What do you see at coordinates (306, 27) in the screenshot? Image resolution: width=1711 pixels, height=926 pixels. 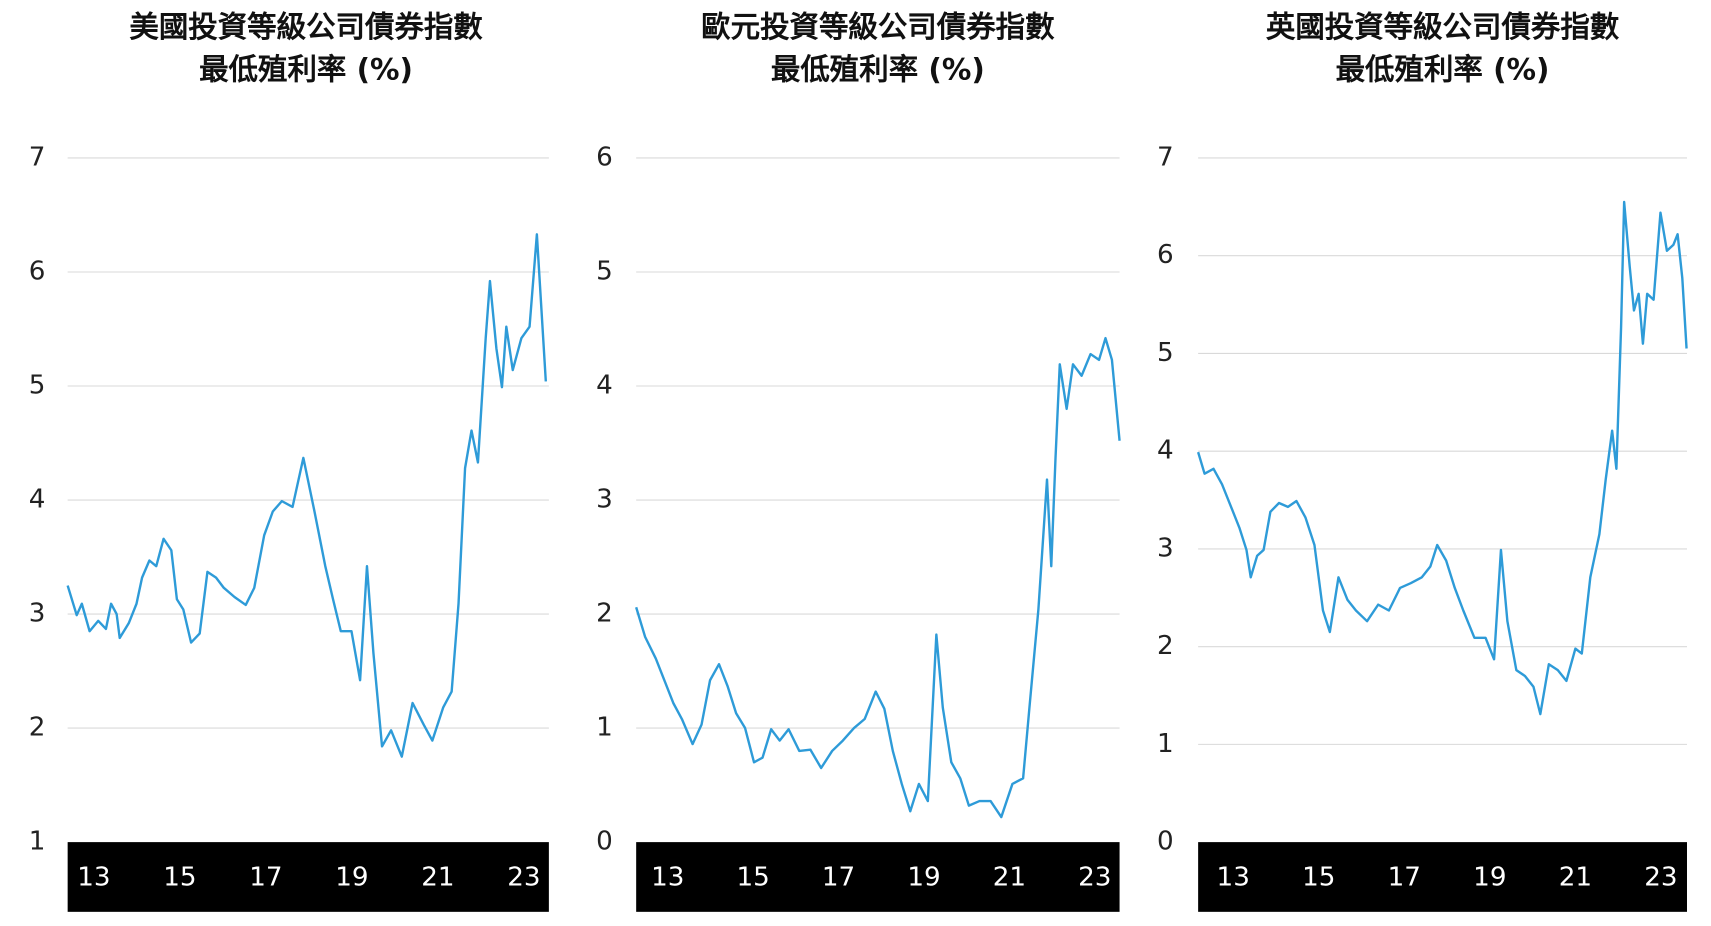 I see `chart-title: 美國投資等級公司債券指數` at bounding box center [306, 27].